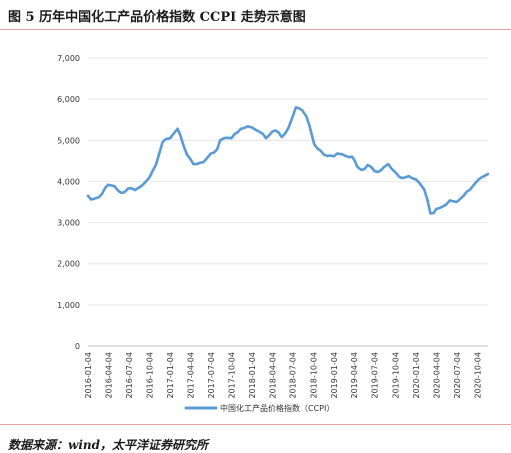  Describe the element at coordinates (68, 140) in the screenshot. I see `y-tick-label: 5,000` at that location.